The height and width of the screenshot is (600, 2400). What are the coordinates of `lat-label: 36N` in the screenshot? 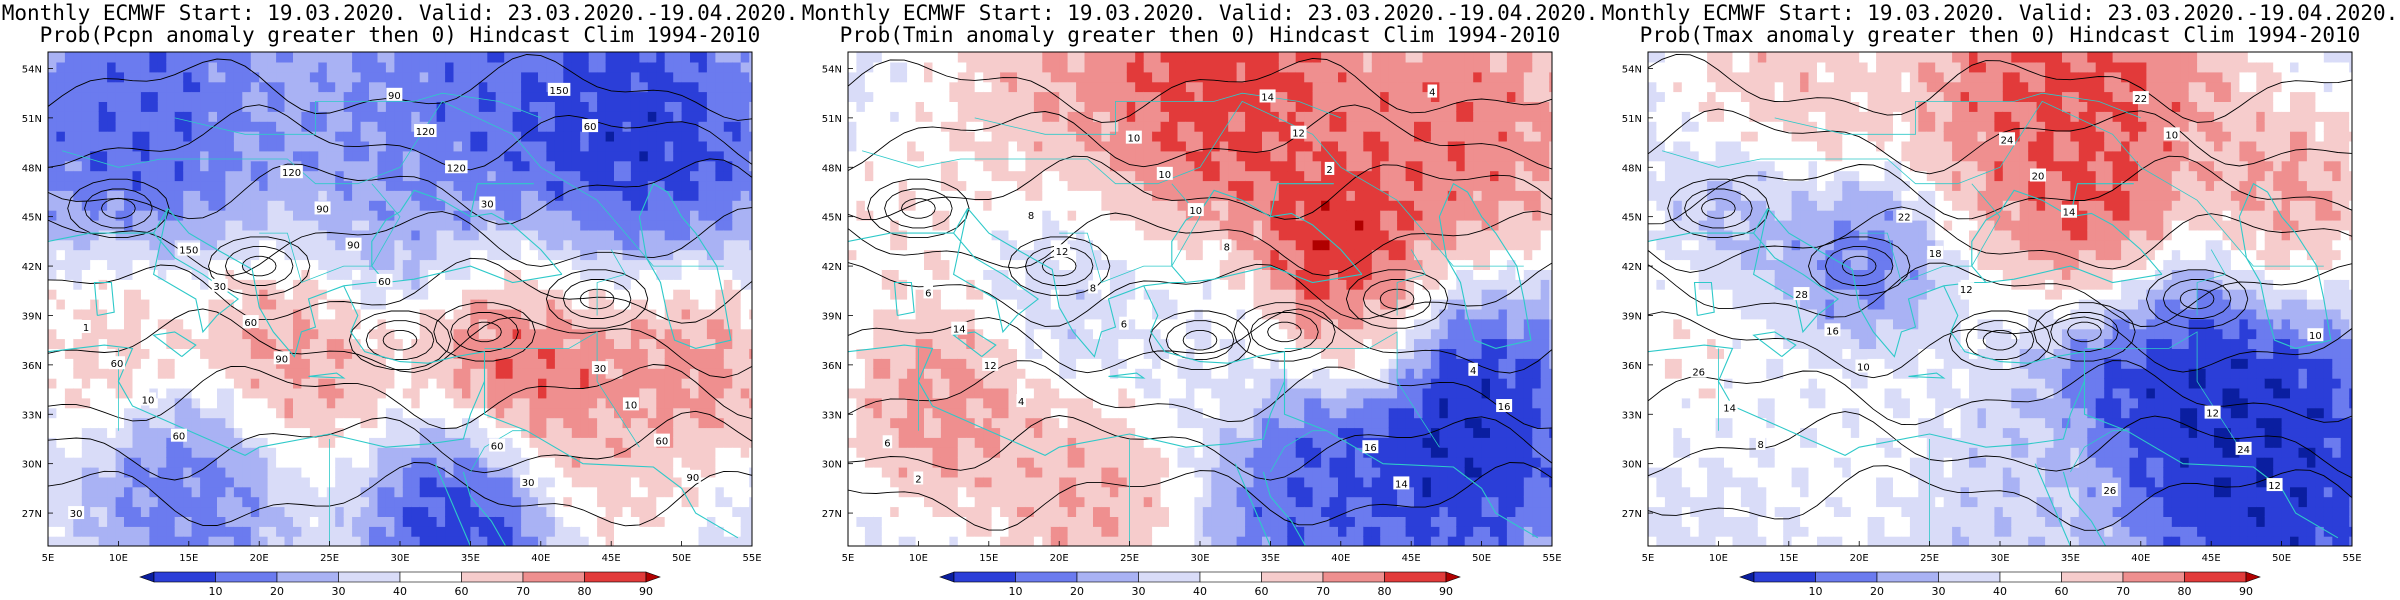 It's located at (832, 366).